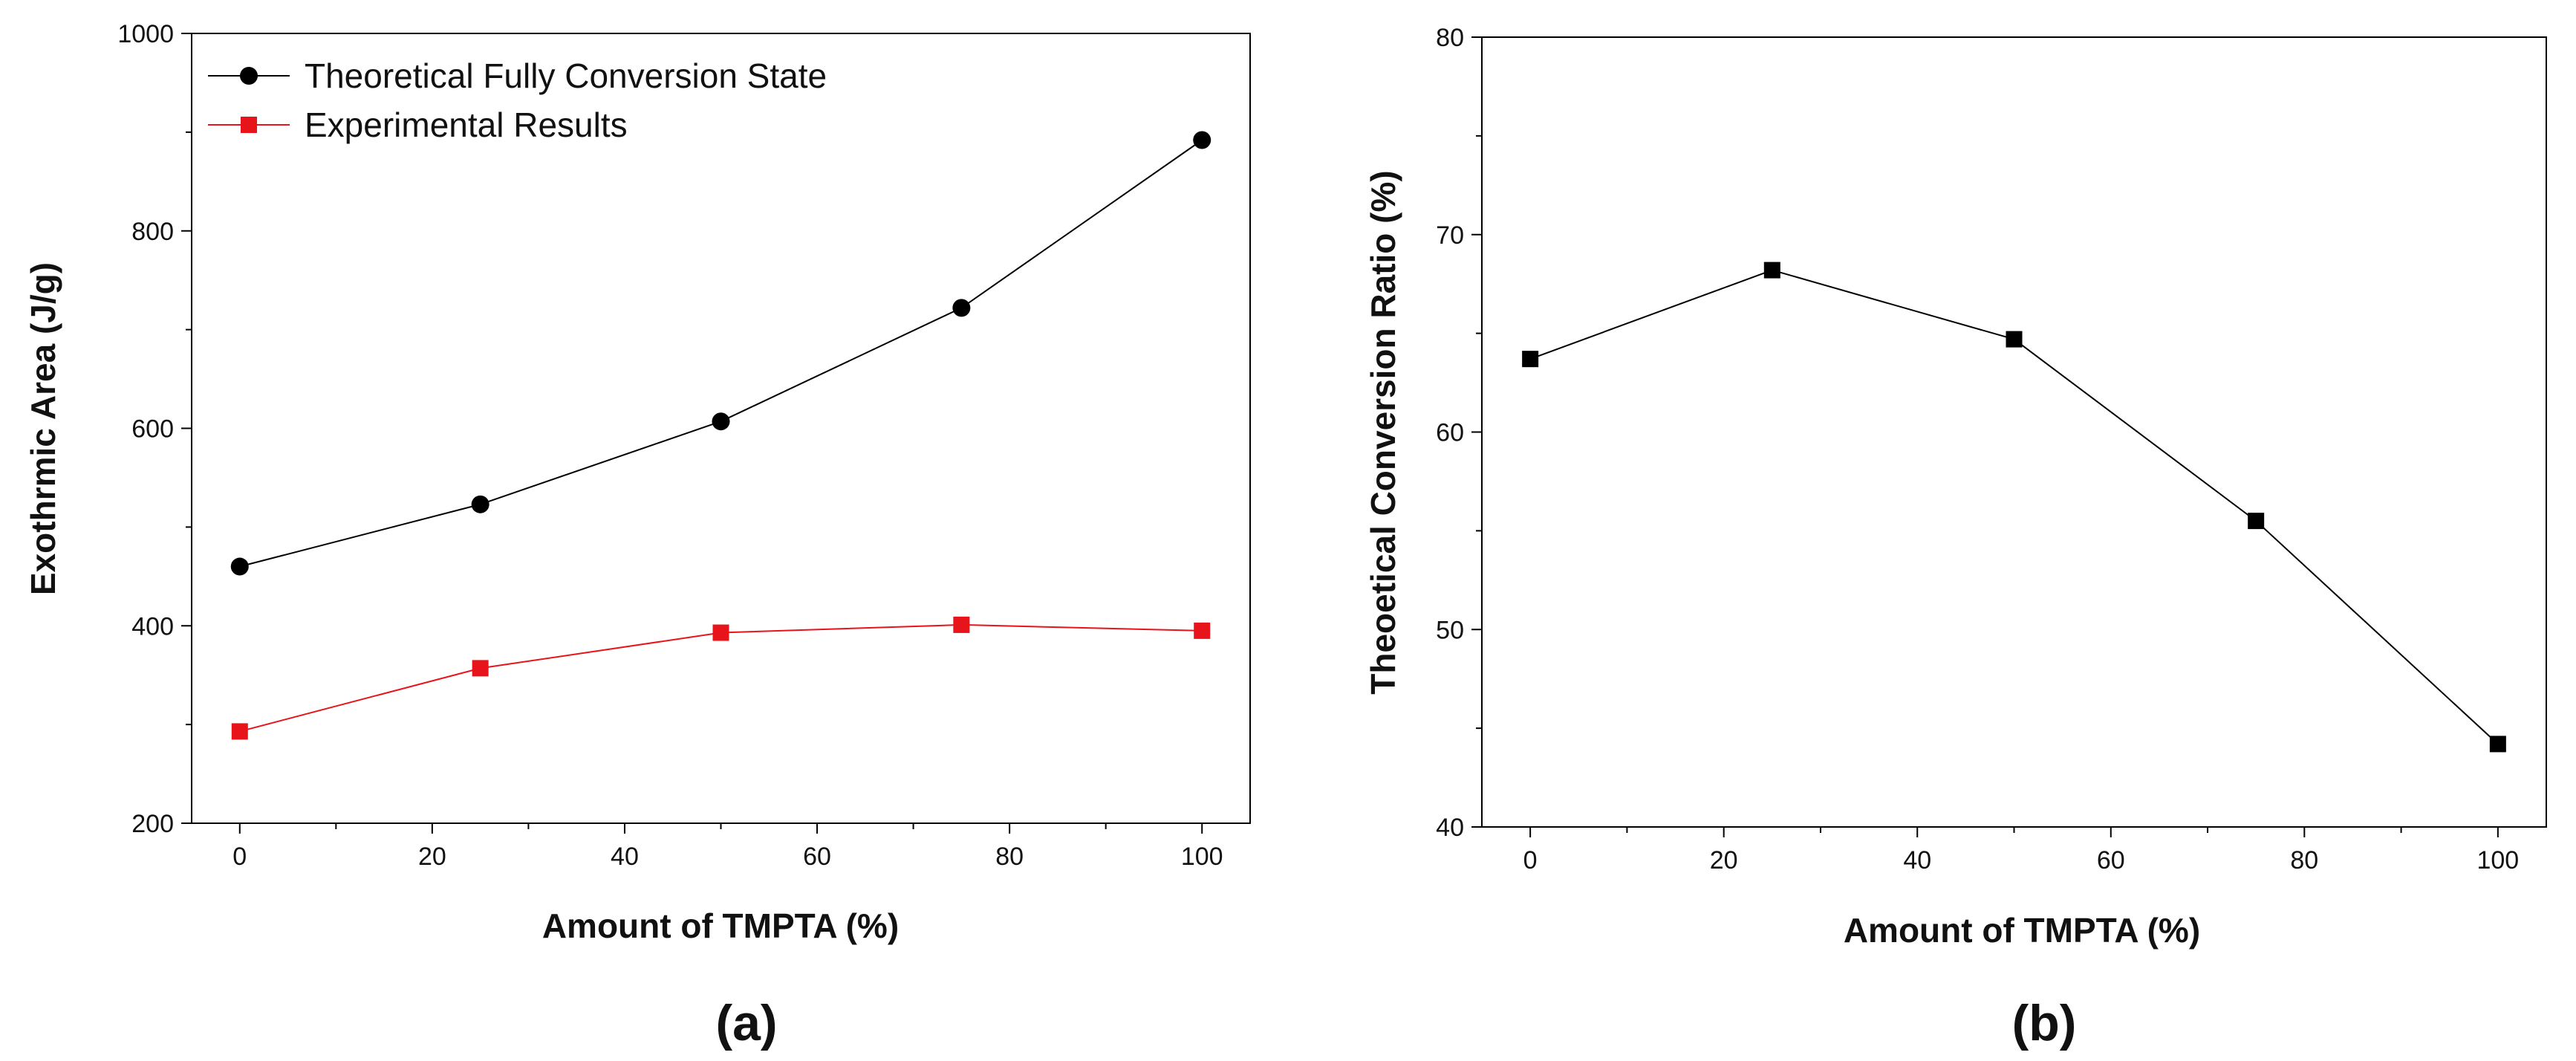  What do you see at coordinates (1724, 860) in the screenshot?
I see `panel-b-x-tick-label: 20` at bounding box center [1724, 860].